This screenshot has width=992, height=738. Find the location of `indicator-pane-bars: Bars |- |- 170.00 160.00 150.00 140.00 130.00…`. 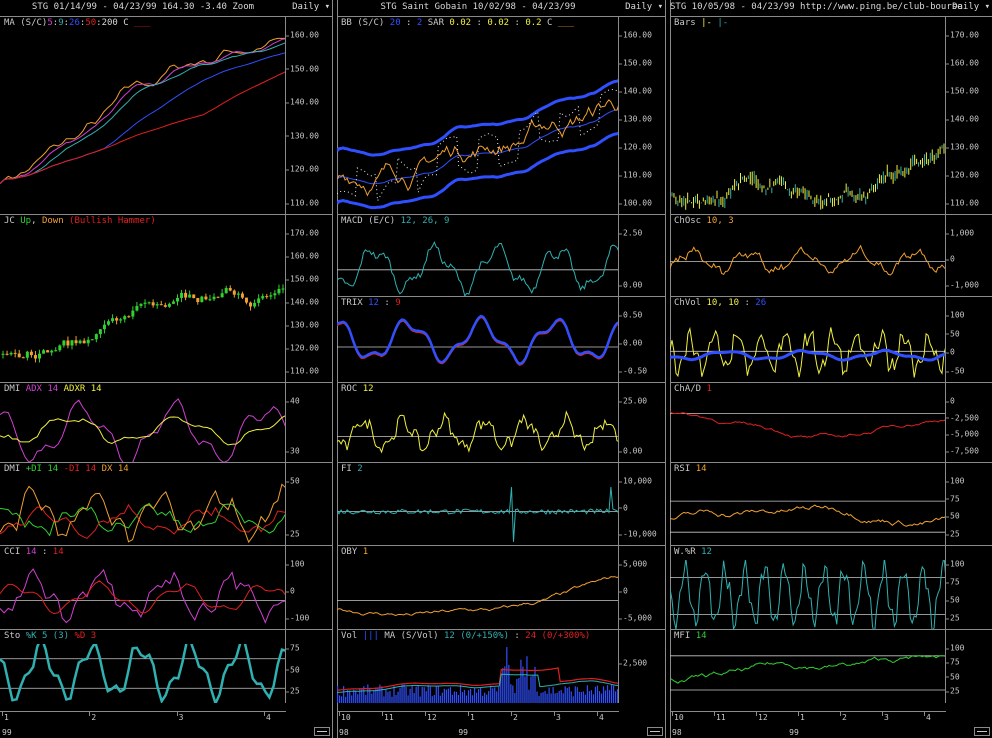

indicator-pane-bars: Bars |- |- 170.00 160.00 150.00 140.00 130.00… is located at coordinates (831, 115).